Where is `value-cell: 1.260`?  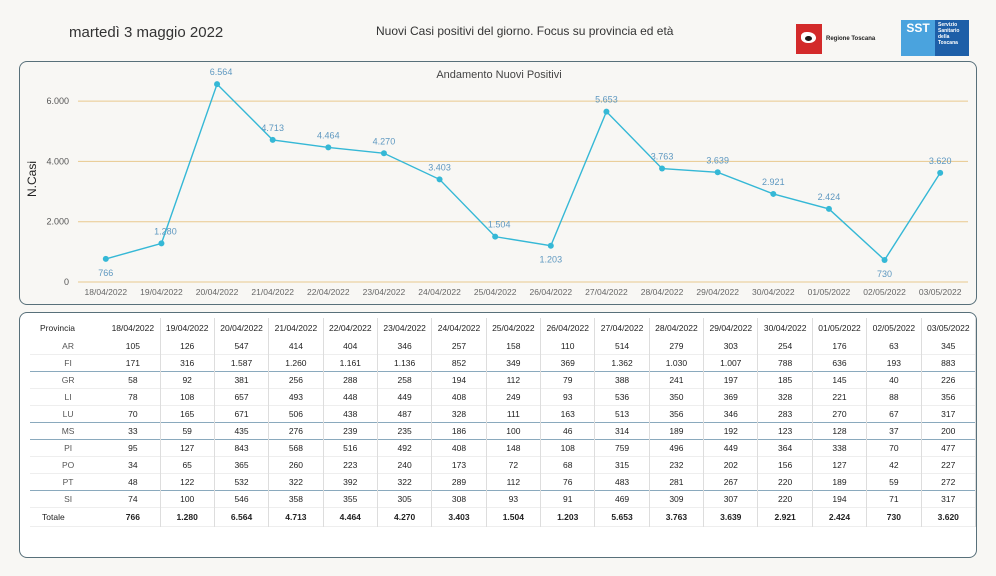 value-cell: 1.260 is located at coordinates (296, 363).